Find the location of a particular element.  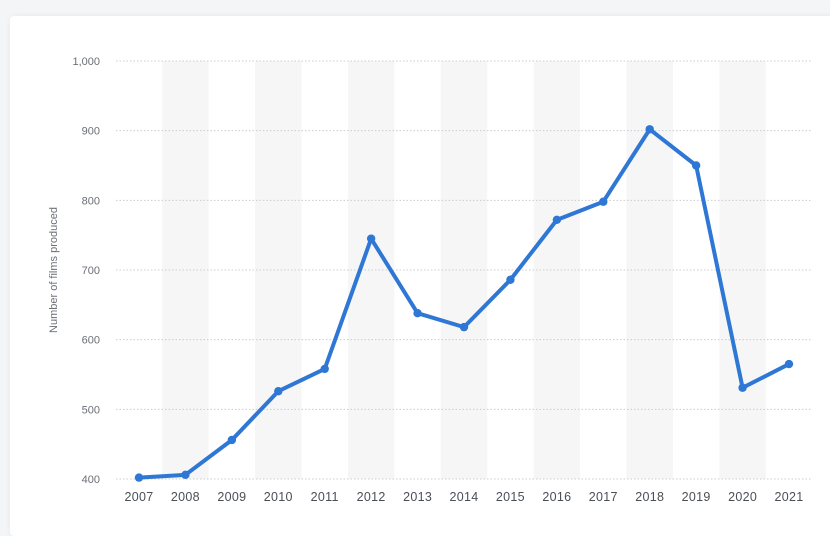

y-tick-labels: 400 500 600 700 800 900 1,000 is located at coordinates (86, 271).